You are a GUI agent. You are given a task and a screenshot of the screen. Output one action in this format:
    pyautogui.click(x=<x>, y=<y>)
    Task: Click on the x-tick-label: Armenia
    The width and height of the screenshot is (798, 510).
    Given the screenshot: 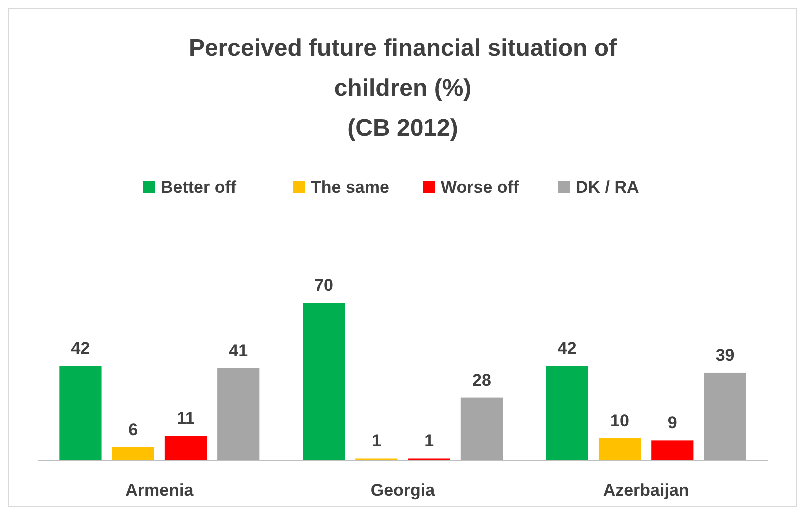 What is the action you would take?
    pyautogui.click(x=160, y=490)
    